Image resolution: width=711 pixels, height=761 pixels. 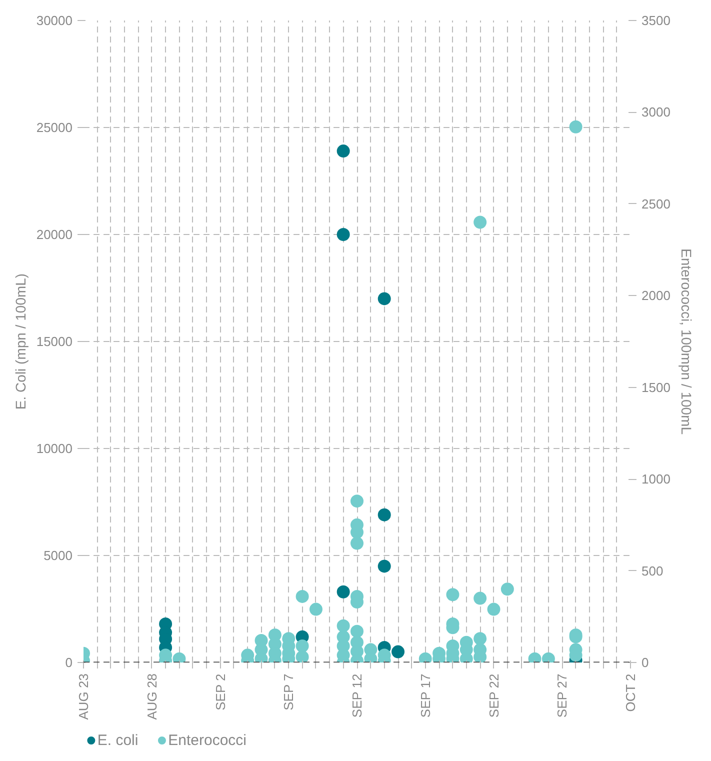 I want to click on x-tick-label: AUG 28, so click(x=152, y=696).